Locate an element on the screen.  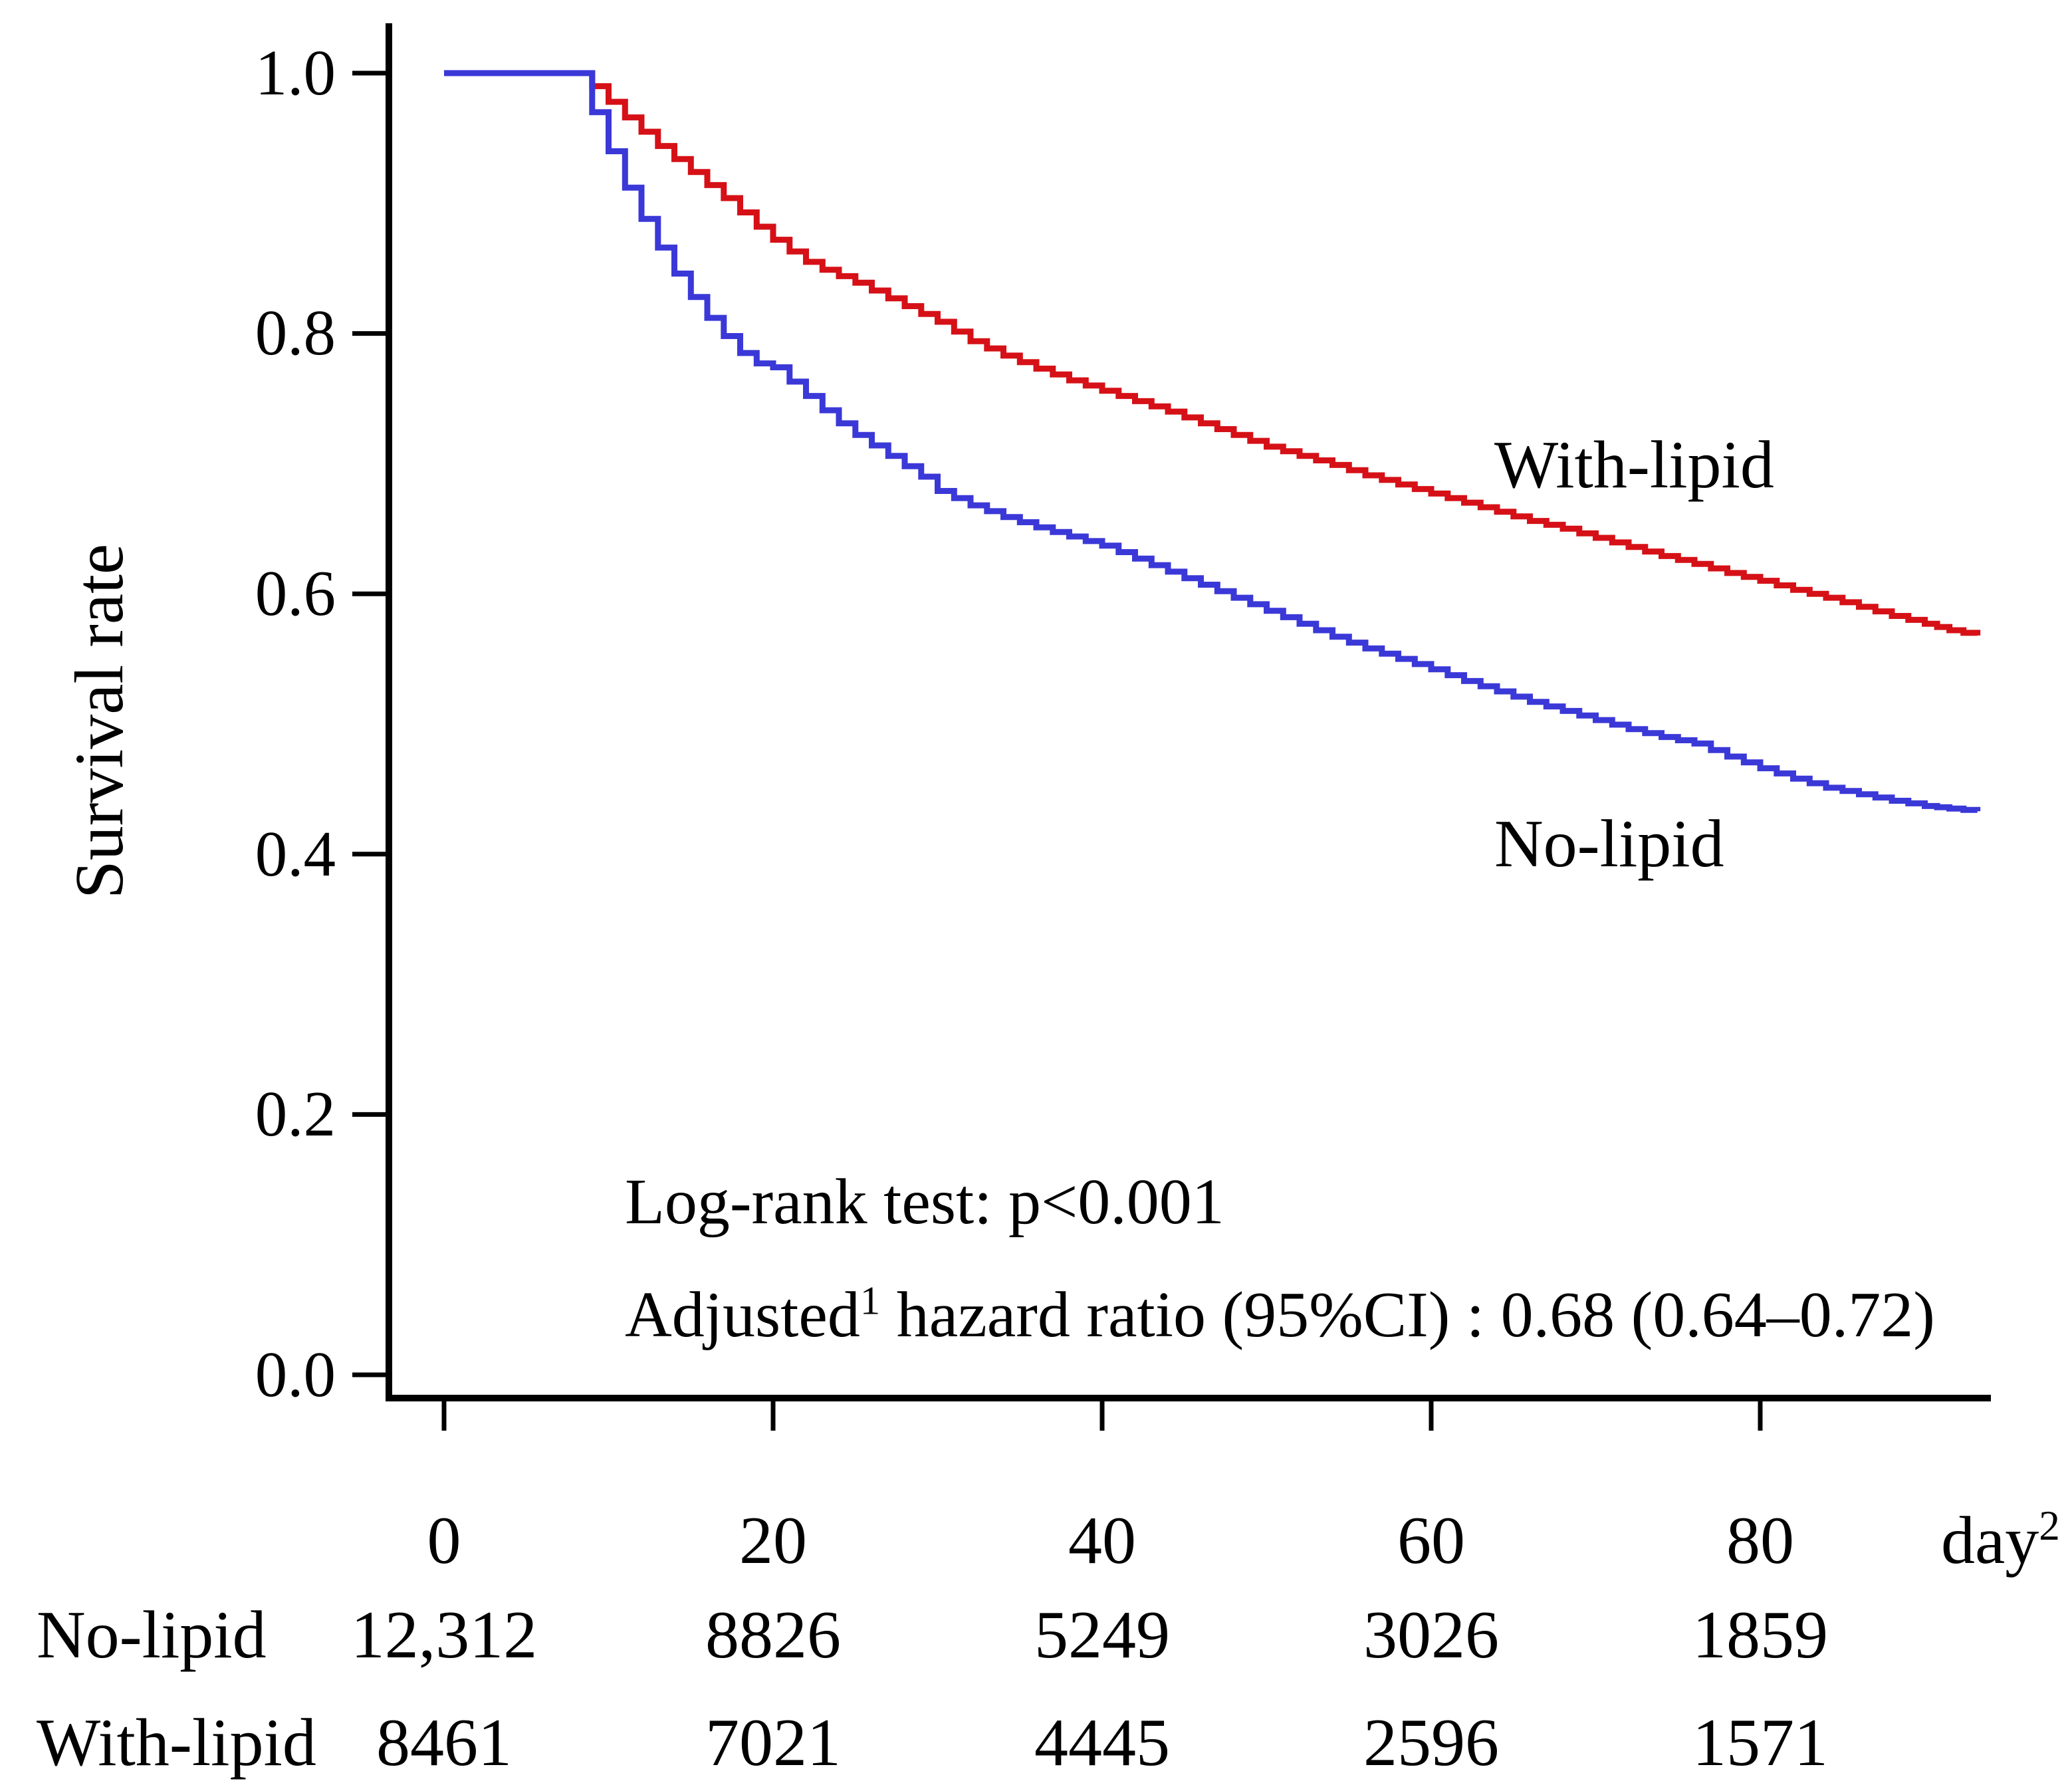
y-tick-label-0.4: 0.4 is located at coordinates (295, 854).